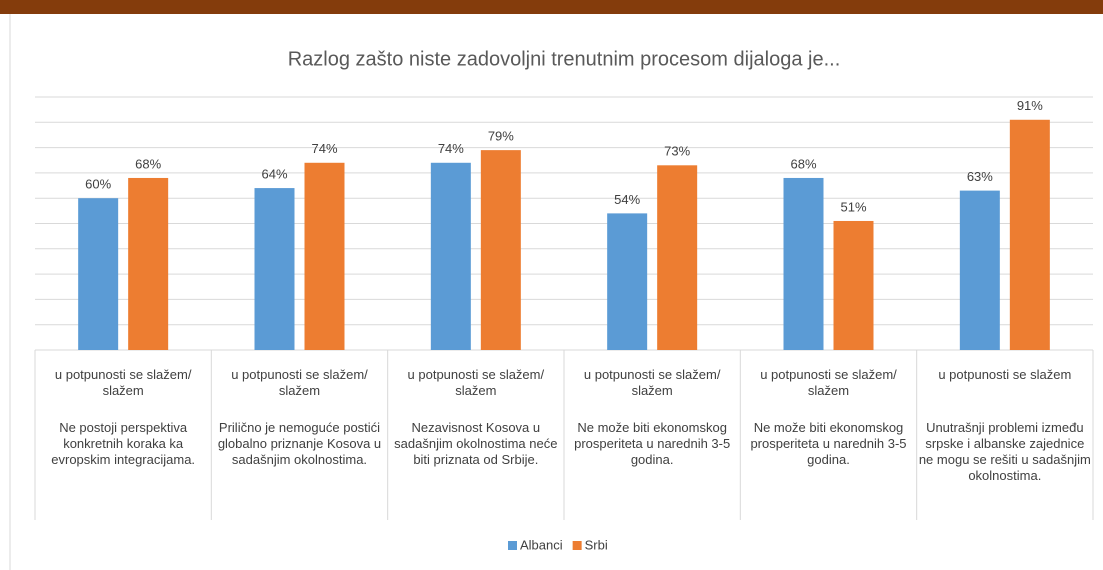 The width and height of the screenshot is (1103, 570). What do you see at coordinates (980, 176) in the screenshot?
I see `data-label: 63%` at bounding box center [980, 176].